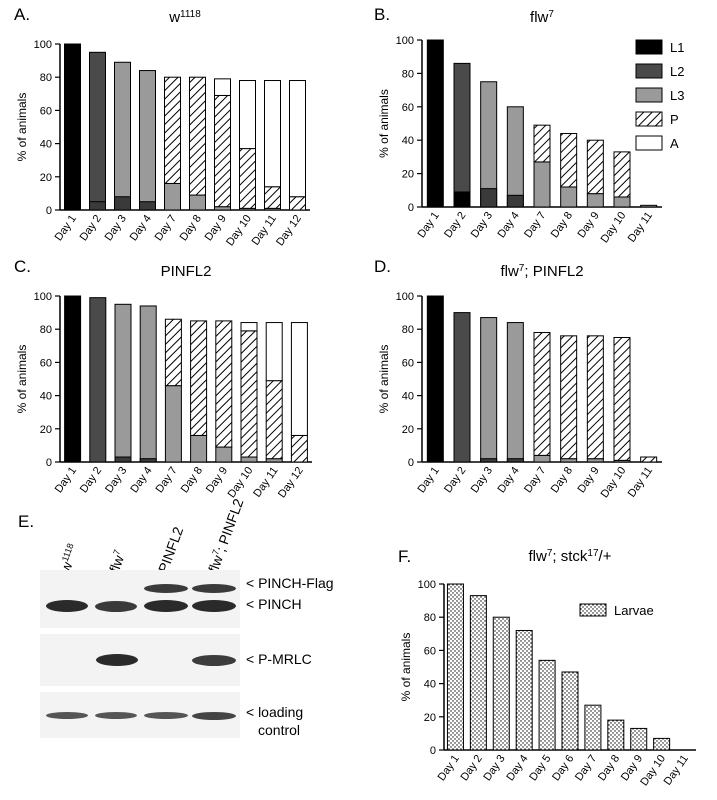 The image size is (717, 800). Describe the element at coordinates (22, 14) in the screenshot. I see `panel-letter: A.` at that location.